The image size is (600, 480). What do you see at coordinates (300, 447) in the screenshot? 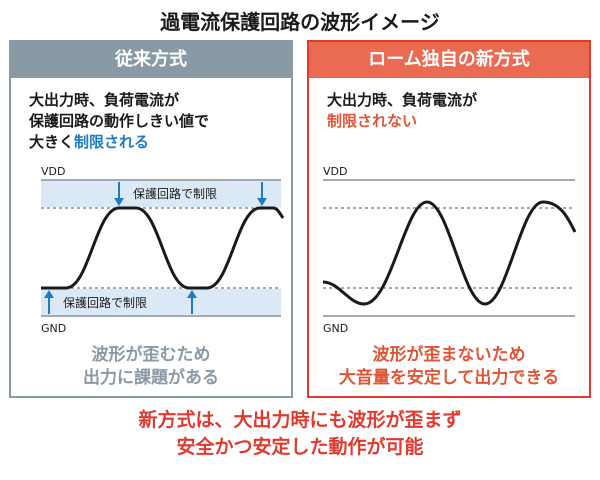
I see `conclusion-line2: 安全かつ安定した動作が可能` at bounding box center [300, 447].